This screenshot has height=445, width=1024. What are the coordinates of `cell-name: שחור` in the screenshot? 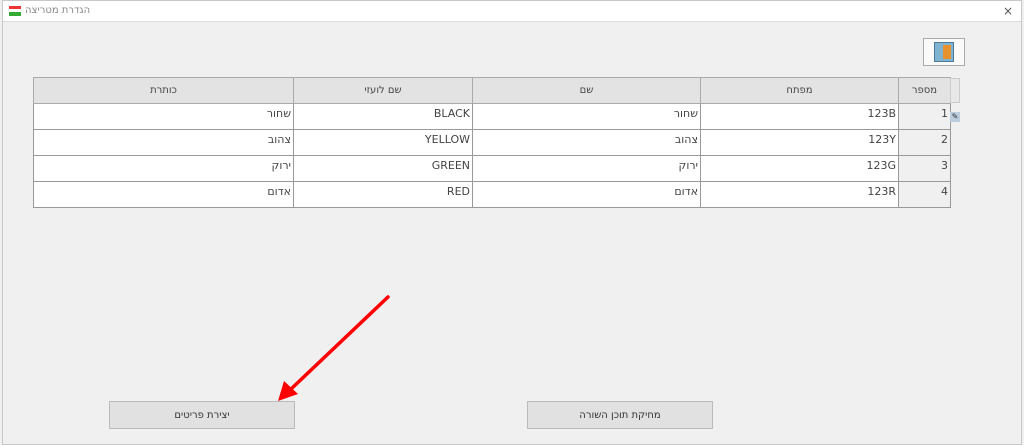 It's located at (586, 116).